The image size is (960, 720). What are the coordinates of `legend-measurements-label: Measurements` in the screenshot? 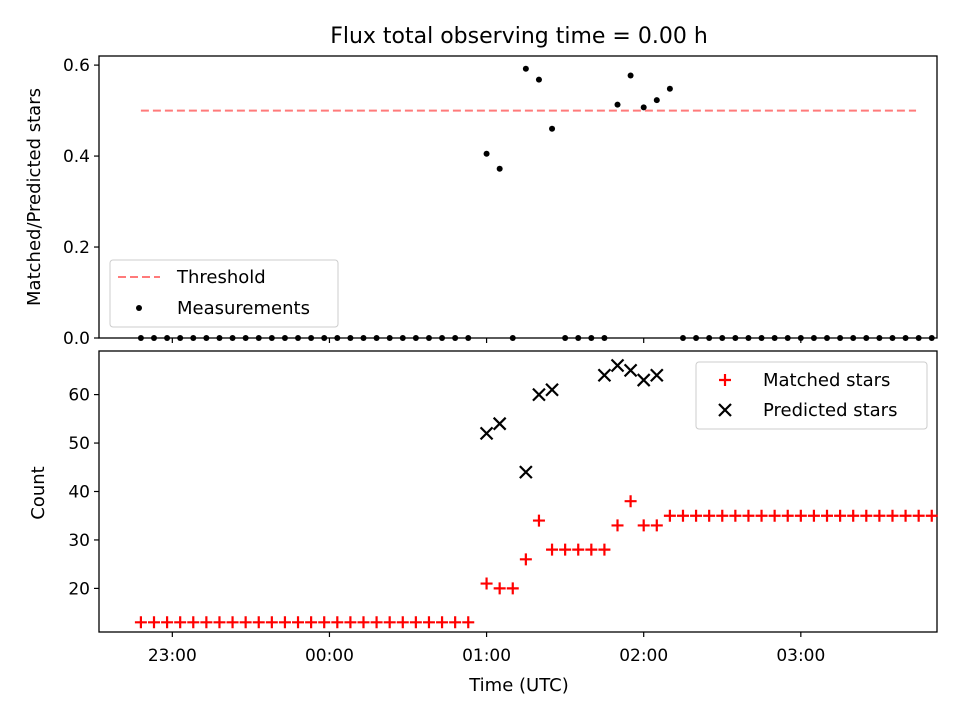 It's located at (243, 308).